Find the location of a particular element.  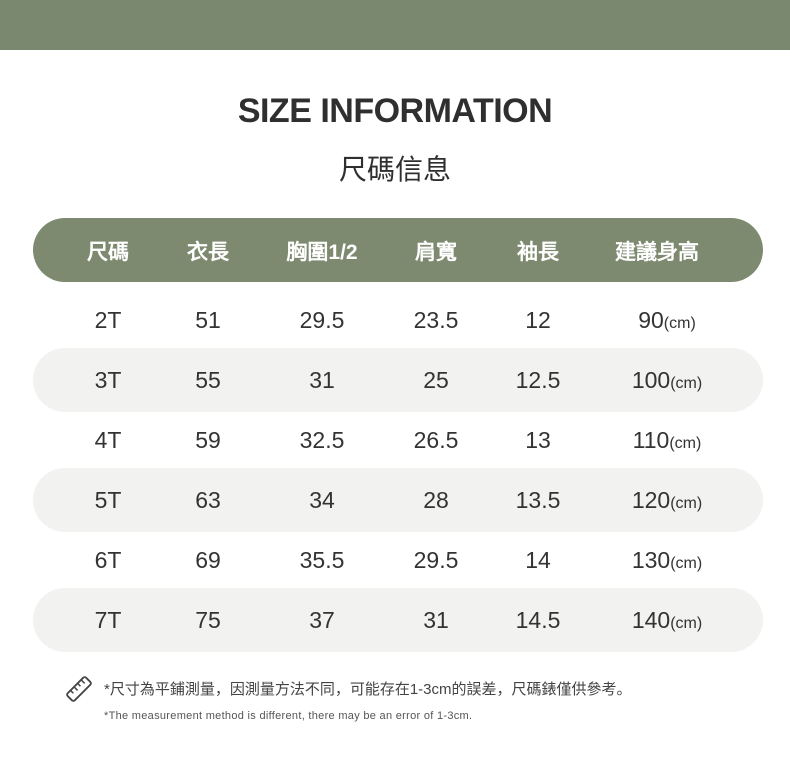

cell-value: 25 is located at coordinates (436, 380).